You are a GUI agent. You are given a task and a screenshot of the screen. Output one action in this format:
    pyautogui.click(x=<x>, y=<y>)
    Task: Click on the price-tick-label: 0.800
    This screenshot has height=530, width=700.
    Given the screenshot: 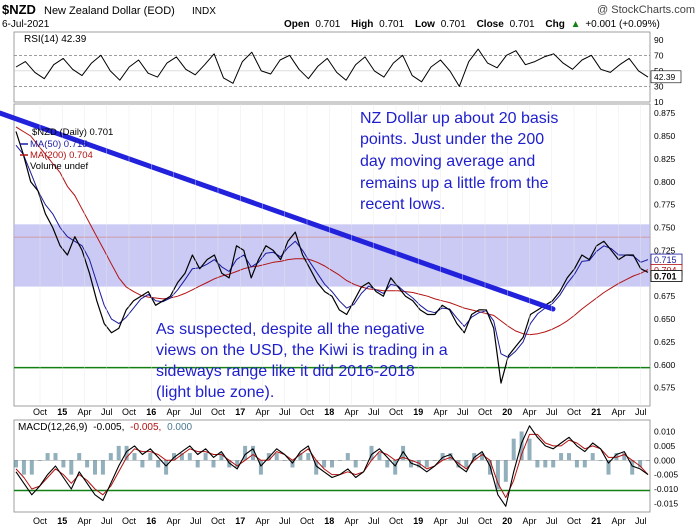 What is the action you would take?
    pyautogui.click(x=665, y=182)
    